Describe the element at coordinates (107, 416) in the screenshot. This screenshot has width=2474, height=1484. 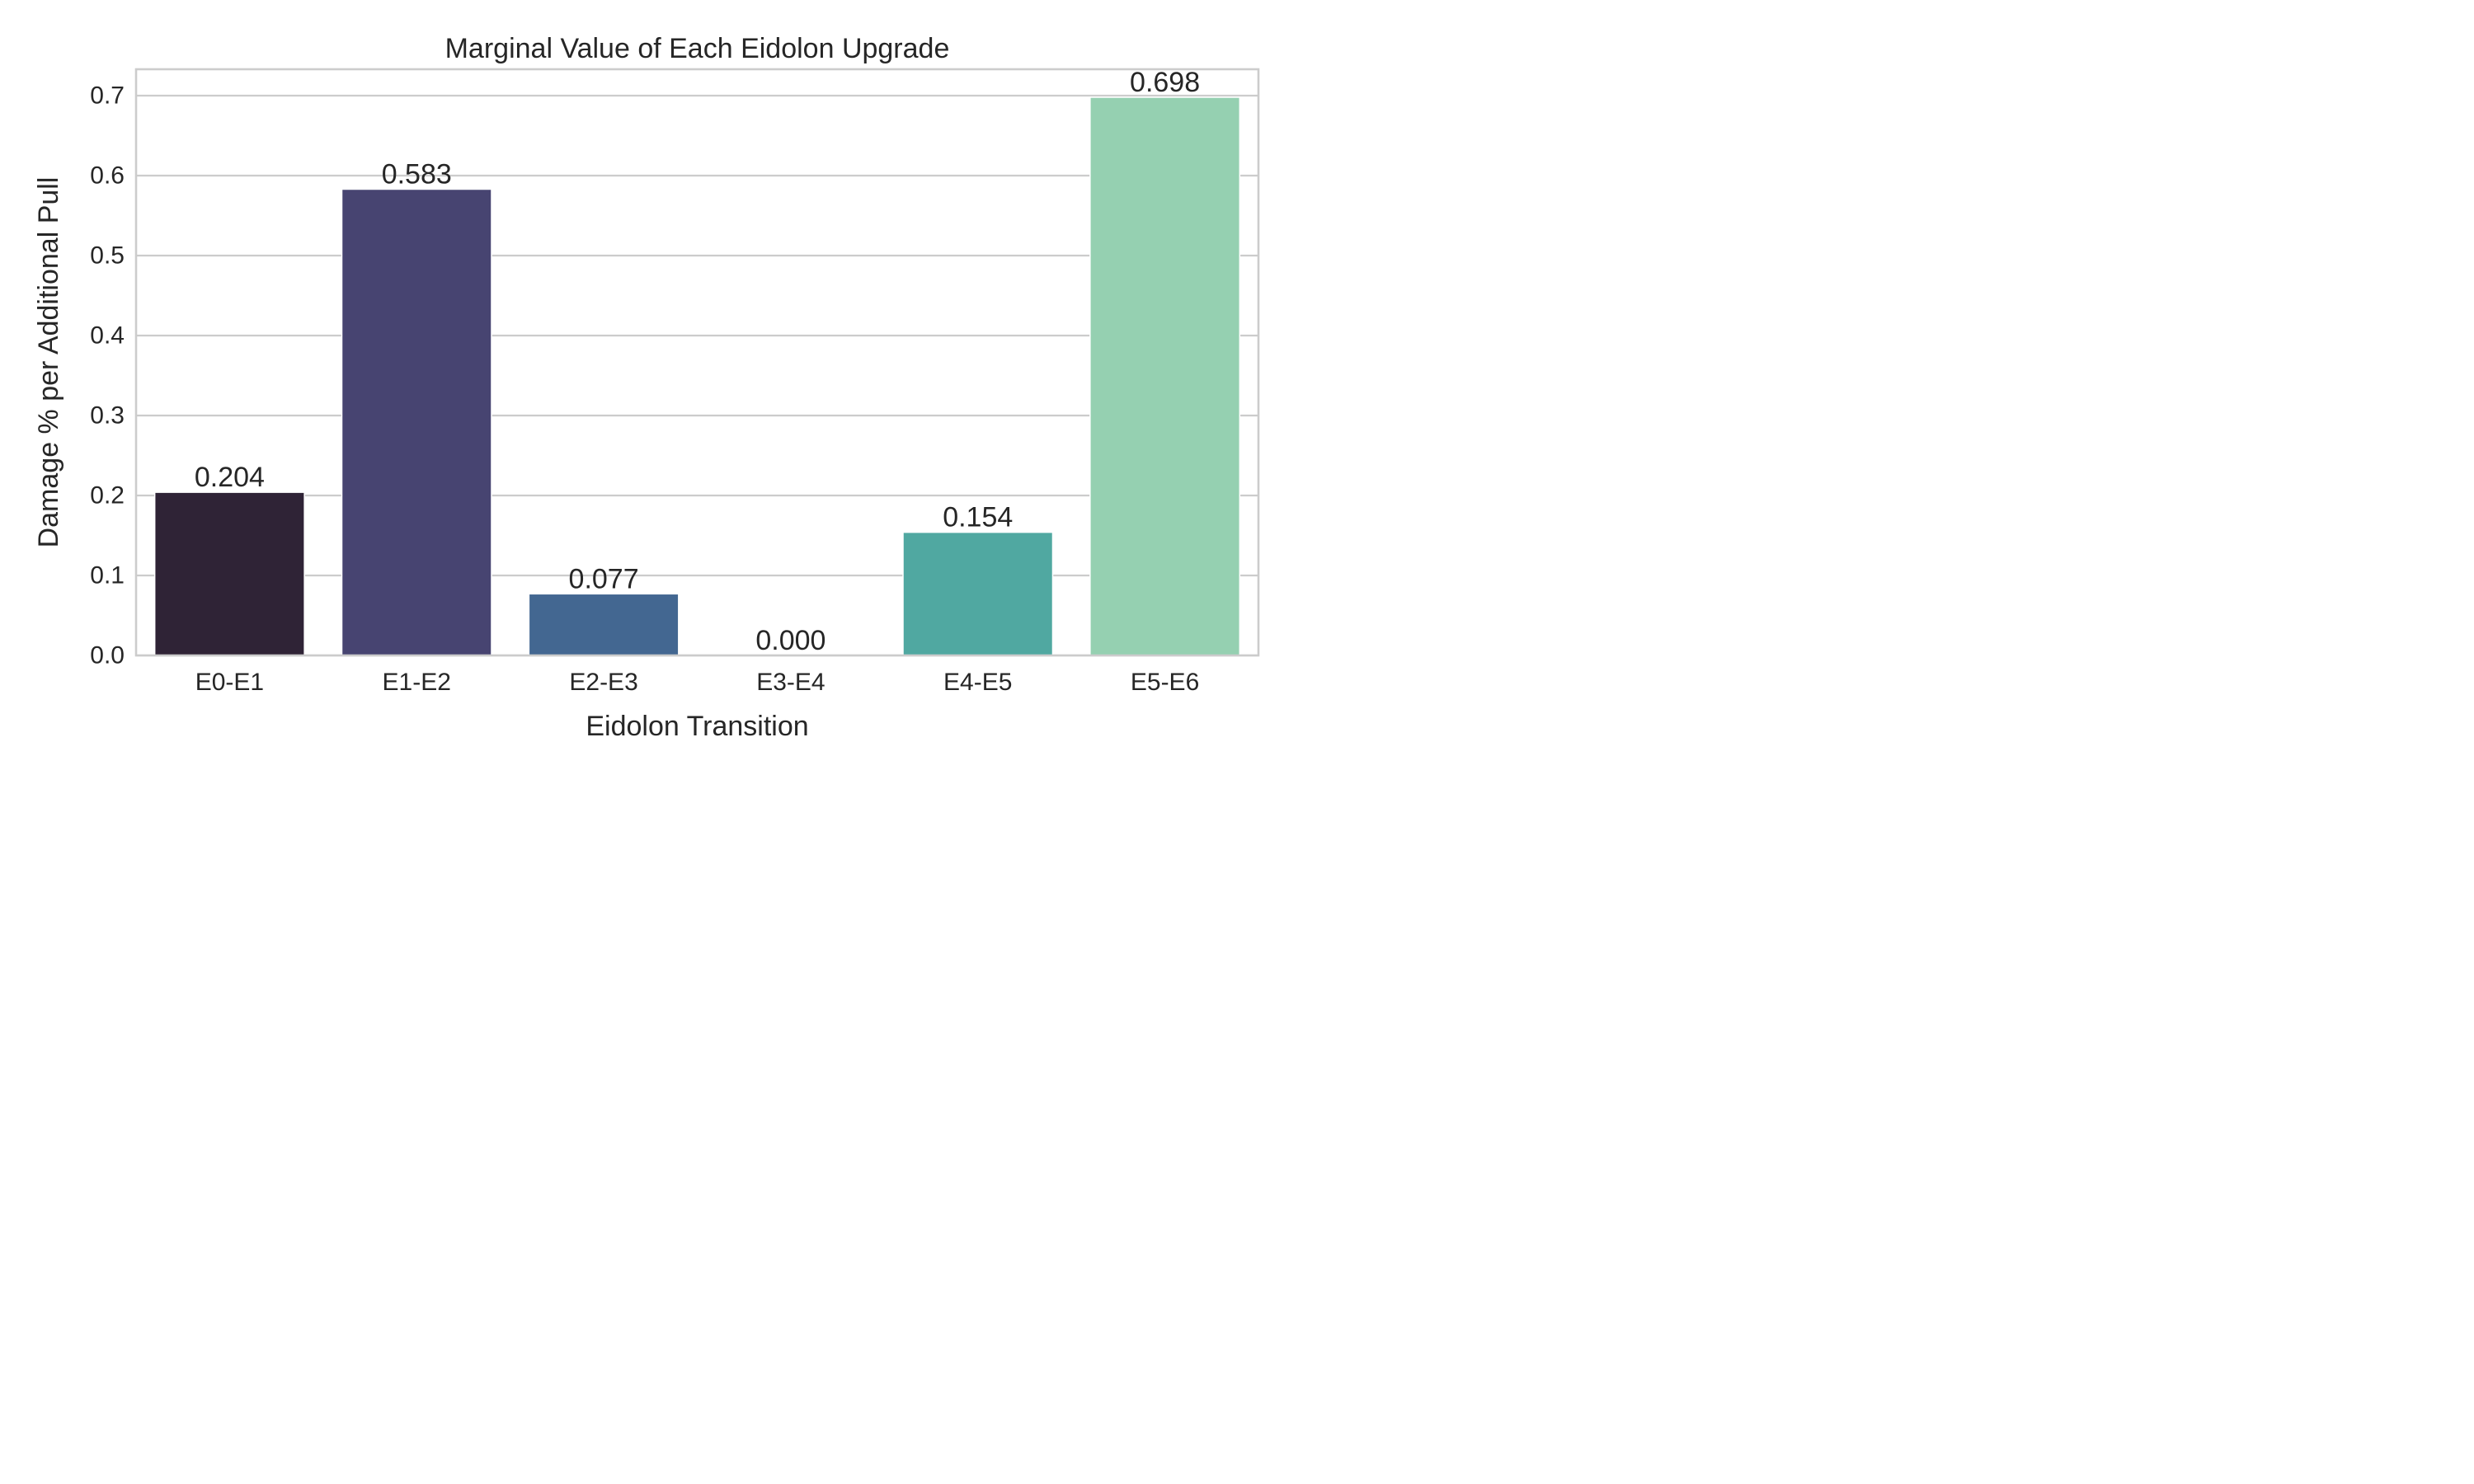
I see `y-tick-label: 0.3` at that location.